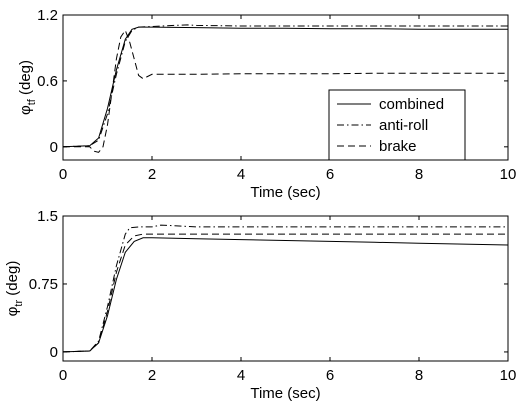  I want to click on top-panel-legend: combined anti-roll brake, so click(397, 125).